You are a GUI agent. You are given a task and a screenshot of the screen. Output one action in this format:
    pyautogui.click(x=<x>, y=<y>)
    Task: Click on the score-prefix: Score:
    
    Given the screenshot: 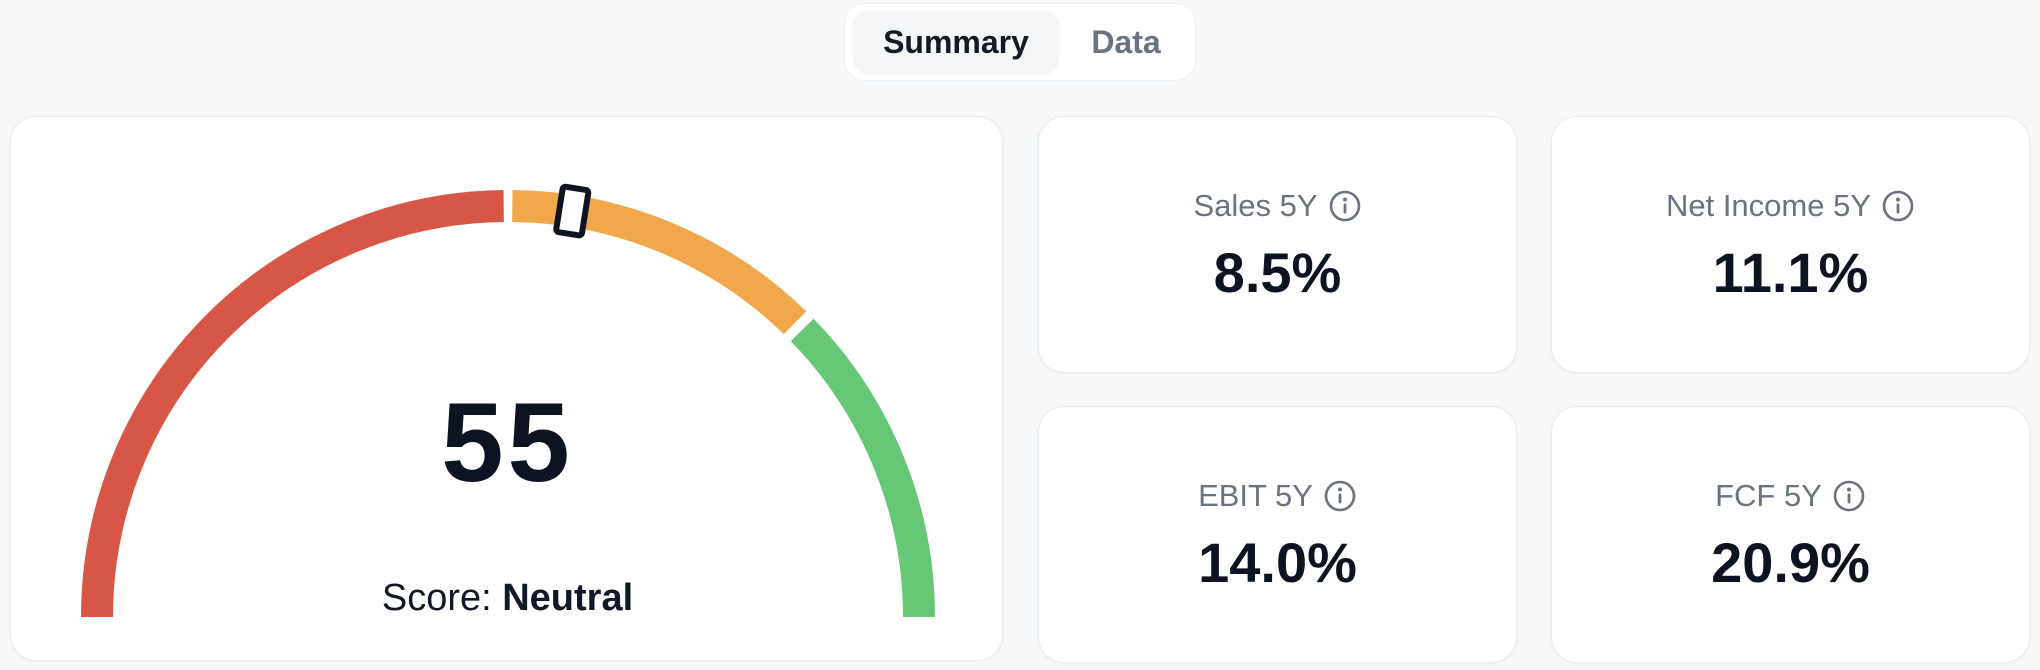 What is the action you would take?
    pyautogui.click(x=436, y=598)
    